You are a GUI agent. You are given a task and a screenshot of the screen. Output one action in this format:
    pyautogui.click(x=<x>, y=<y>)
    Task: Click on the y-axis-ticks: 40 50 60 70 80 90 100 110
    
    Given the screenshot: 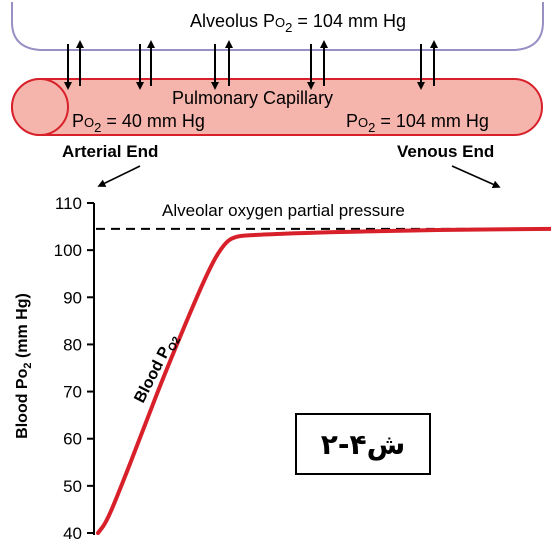 What is the action you would take?
    pyautogui.click(x=74, y=368)
    